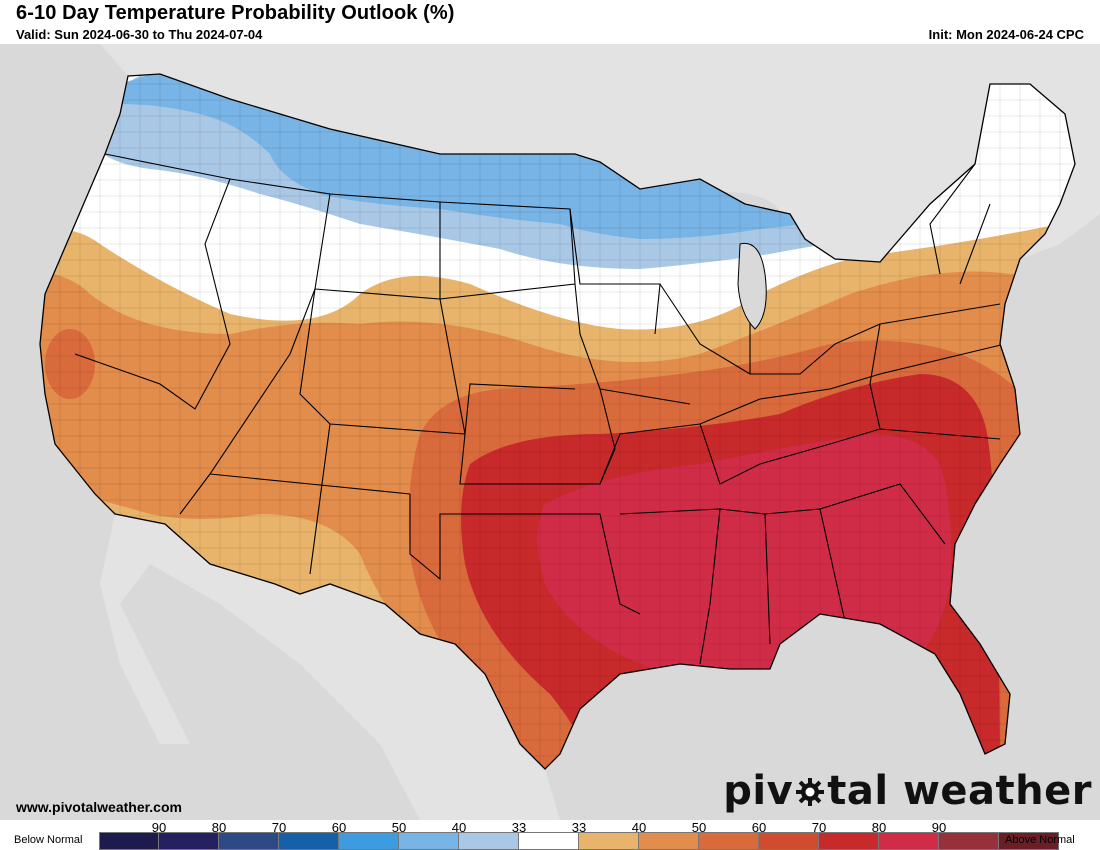  Describe the element at coordinates (99, 807) in the screenshot. I see `website-url: www.pivotalweather.com` at that location.